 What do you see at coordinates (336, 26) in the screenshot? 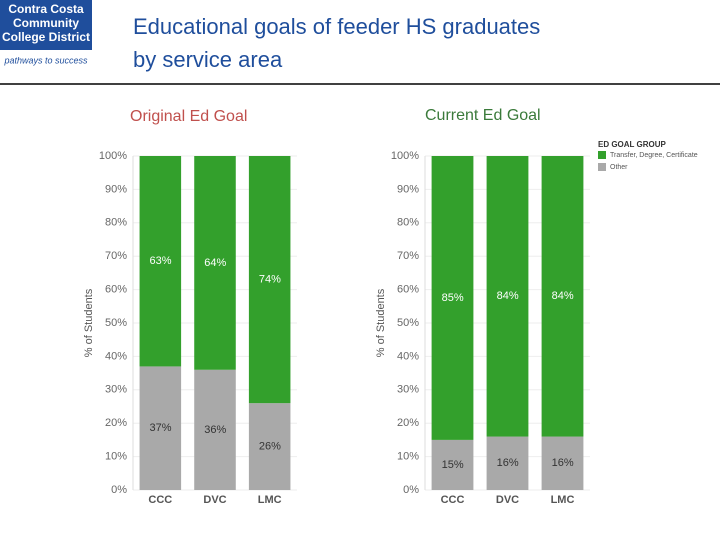
I see `slide-title: Educational goals of feeder HS graduates` at bounding box center [336, 26].